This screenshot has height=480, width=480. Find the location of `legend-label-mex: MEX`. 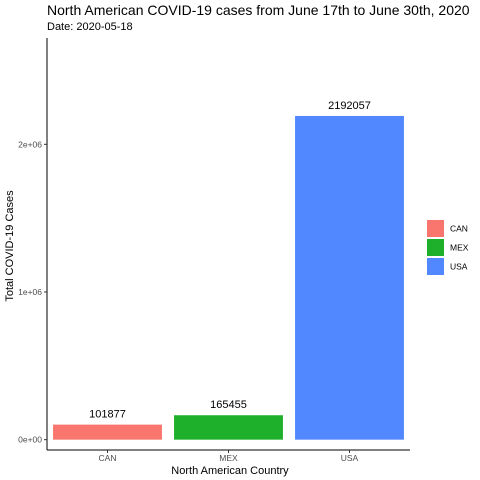

legend-label-mex: MEX is located at coordinates (459, 248).